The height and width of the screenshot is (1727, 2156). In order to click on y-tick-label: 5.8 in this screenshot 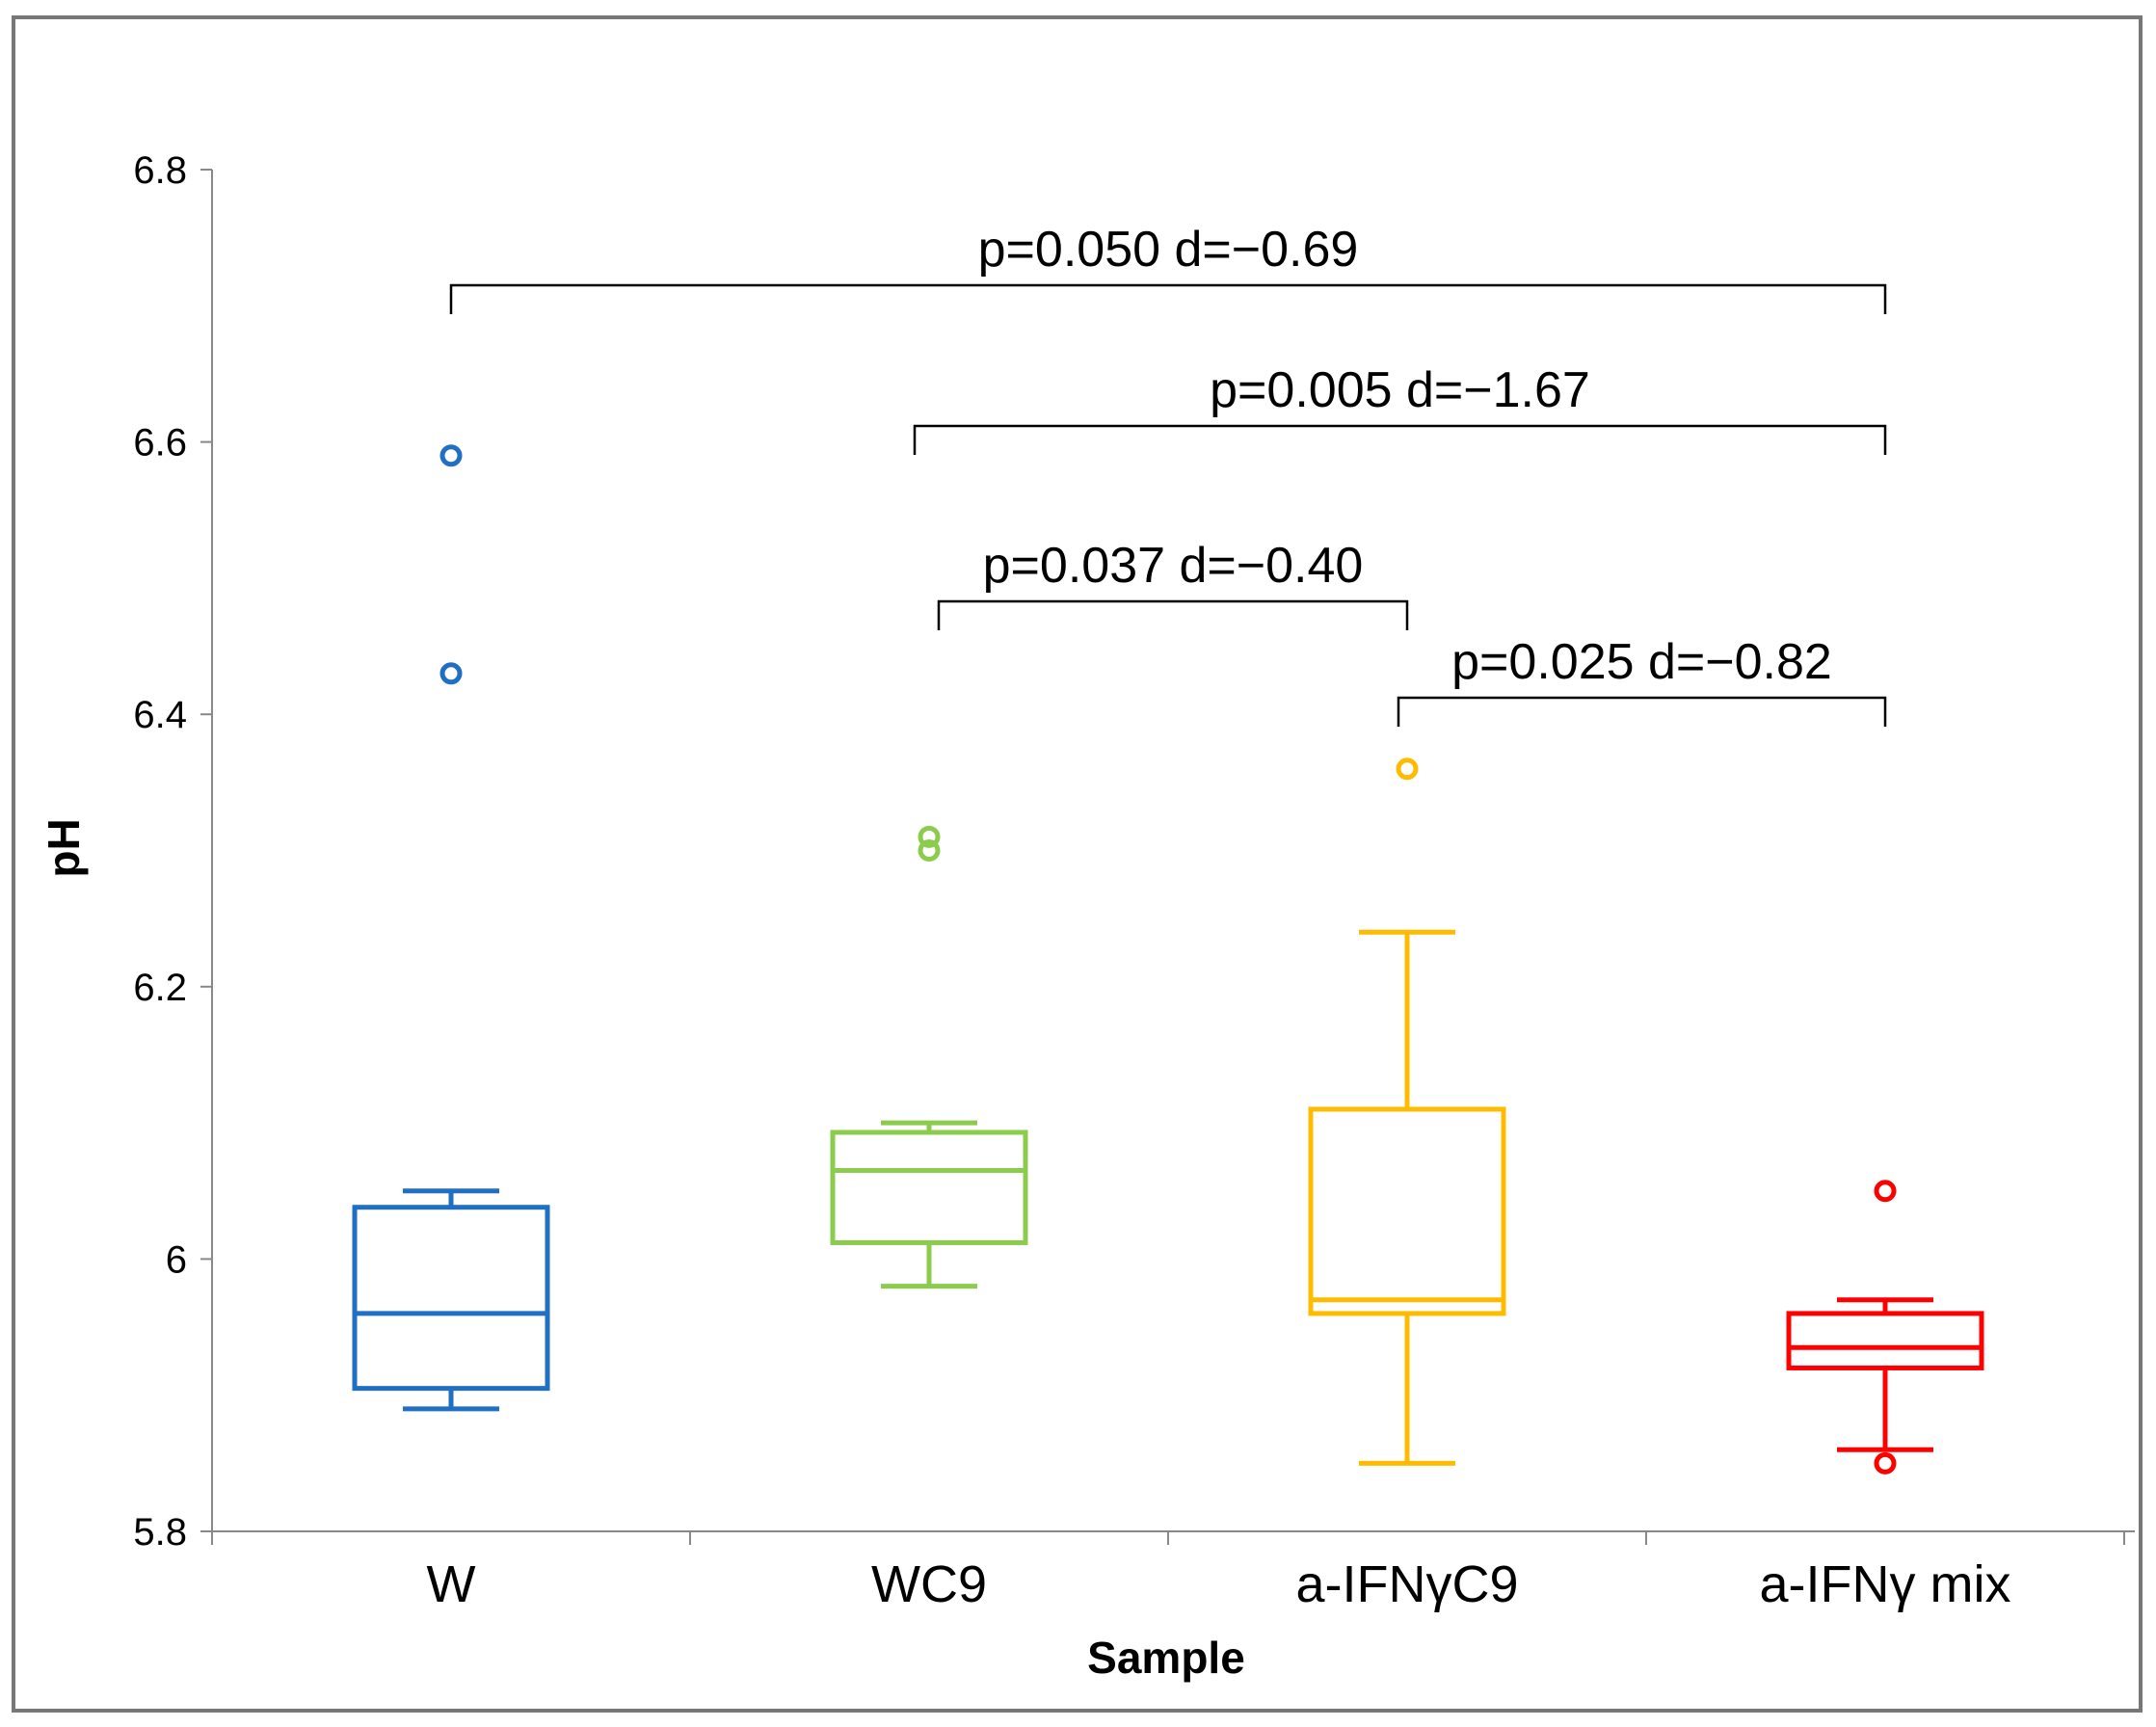, I will do `click(160, 1533)`.